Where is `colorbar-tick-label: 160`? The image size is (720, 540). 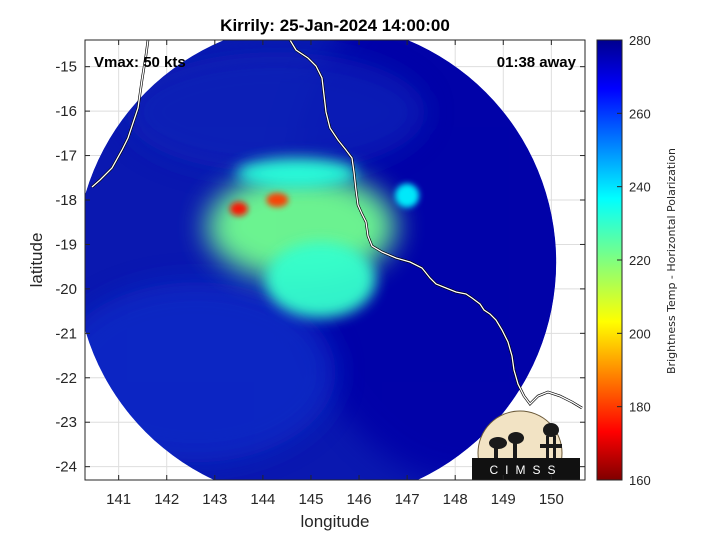 colorbar-tick-label: 160 is located at coordinates (640, 480).